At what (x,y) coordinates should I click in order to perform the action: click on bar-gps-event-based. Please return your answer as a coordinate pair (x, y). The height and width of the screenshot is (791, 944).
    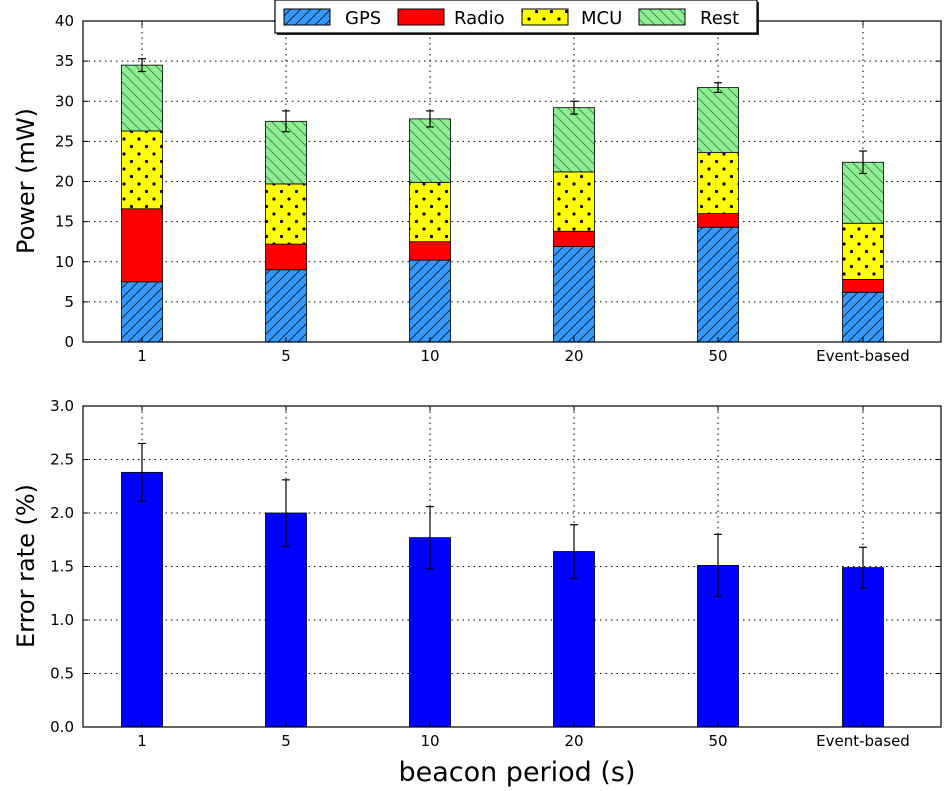
    Looking at the image, I should click on (863, 317).